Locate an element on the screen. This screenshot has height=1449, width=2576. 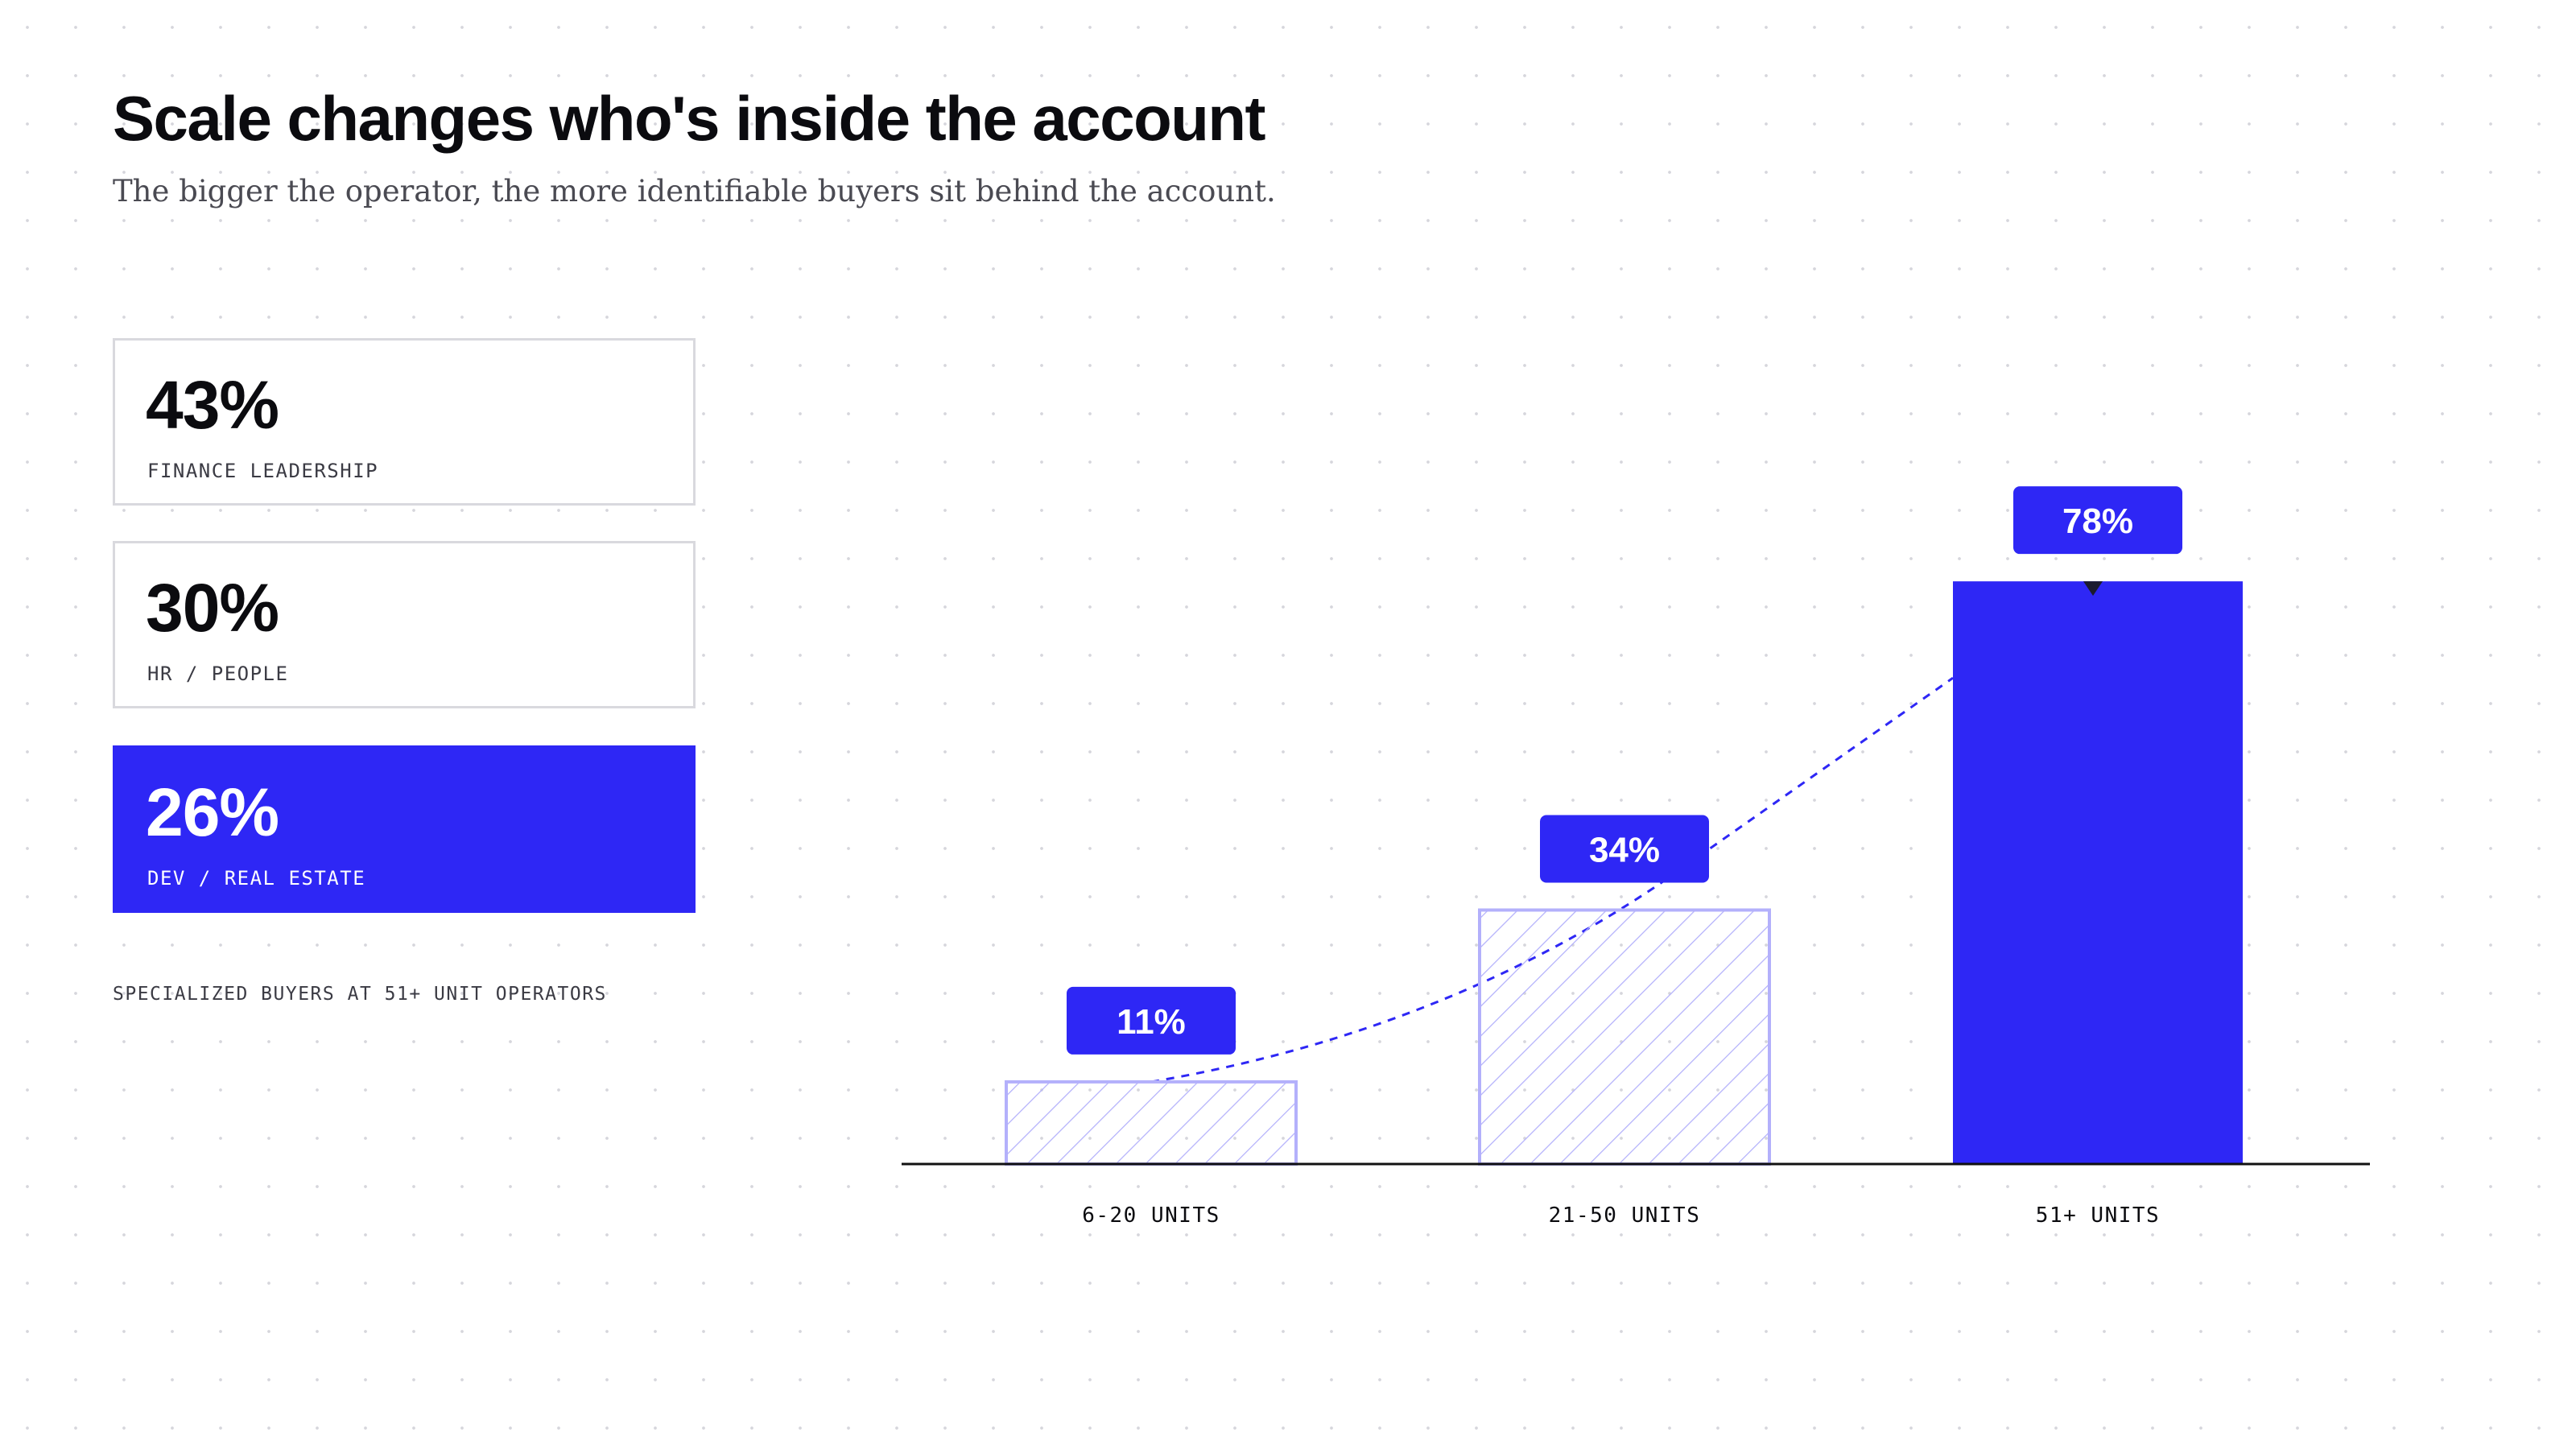
footnote: SPECIALIZED BUYERS AT 51+ UNIT OPERATORS is located at coordinates (360, 994).